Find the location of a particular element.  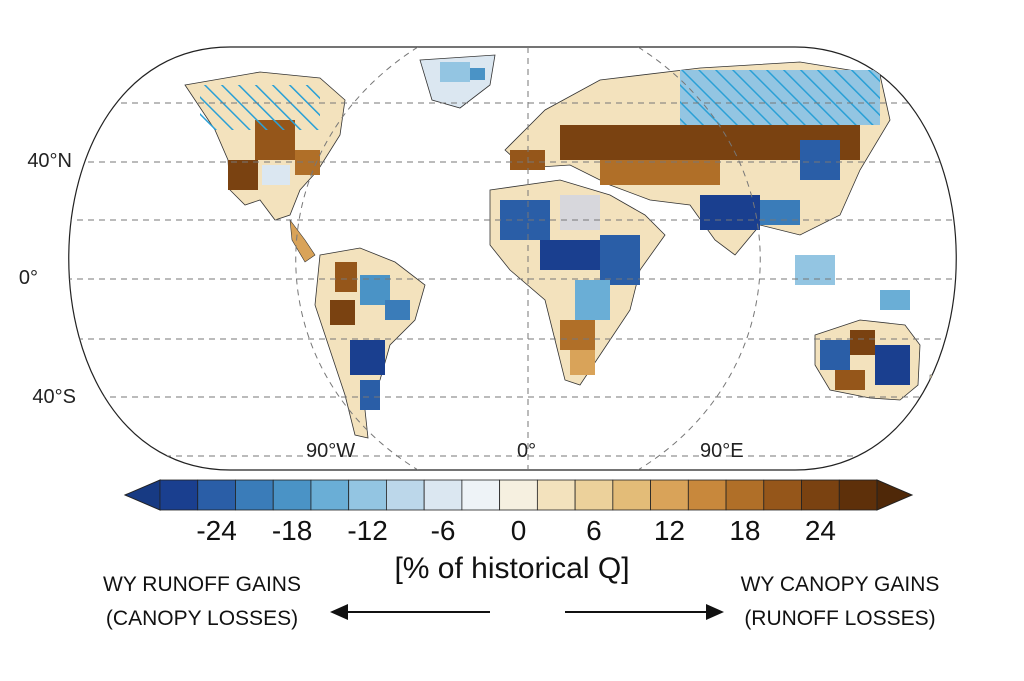

colorbar is located at coordinates (518, 495).